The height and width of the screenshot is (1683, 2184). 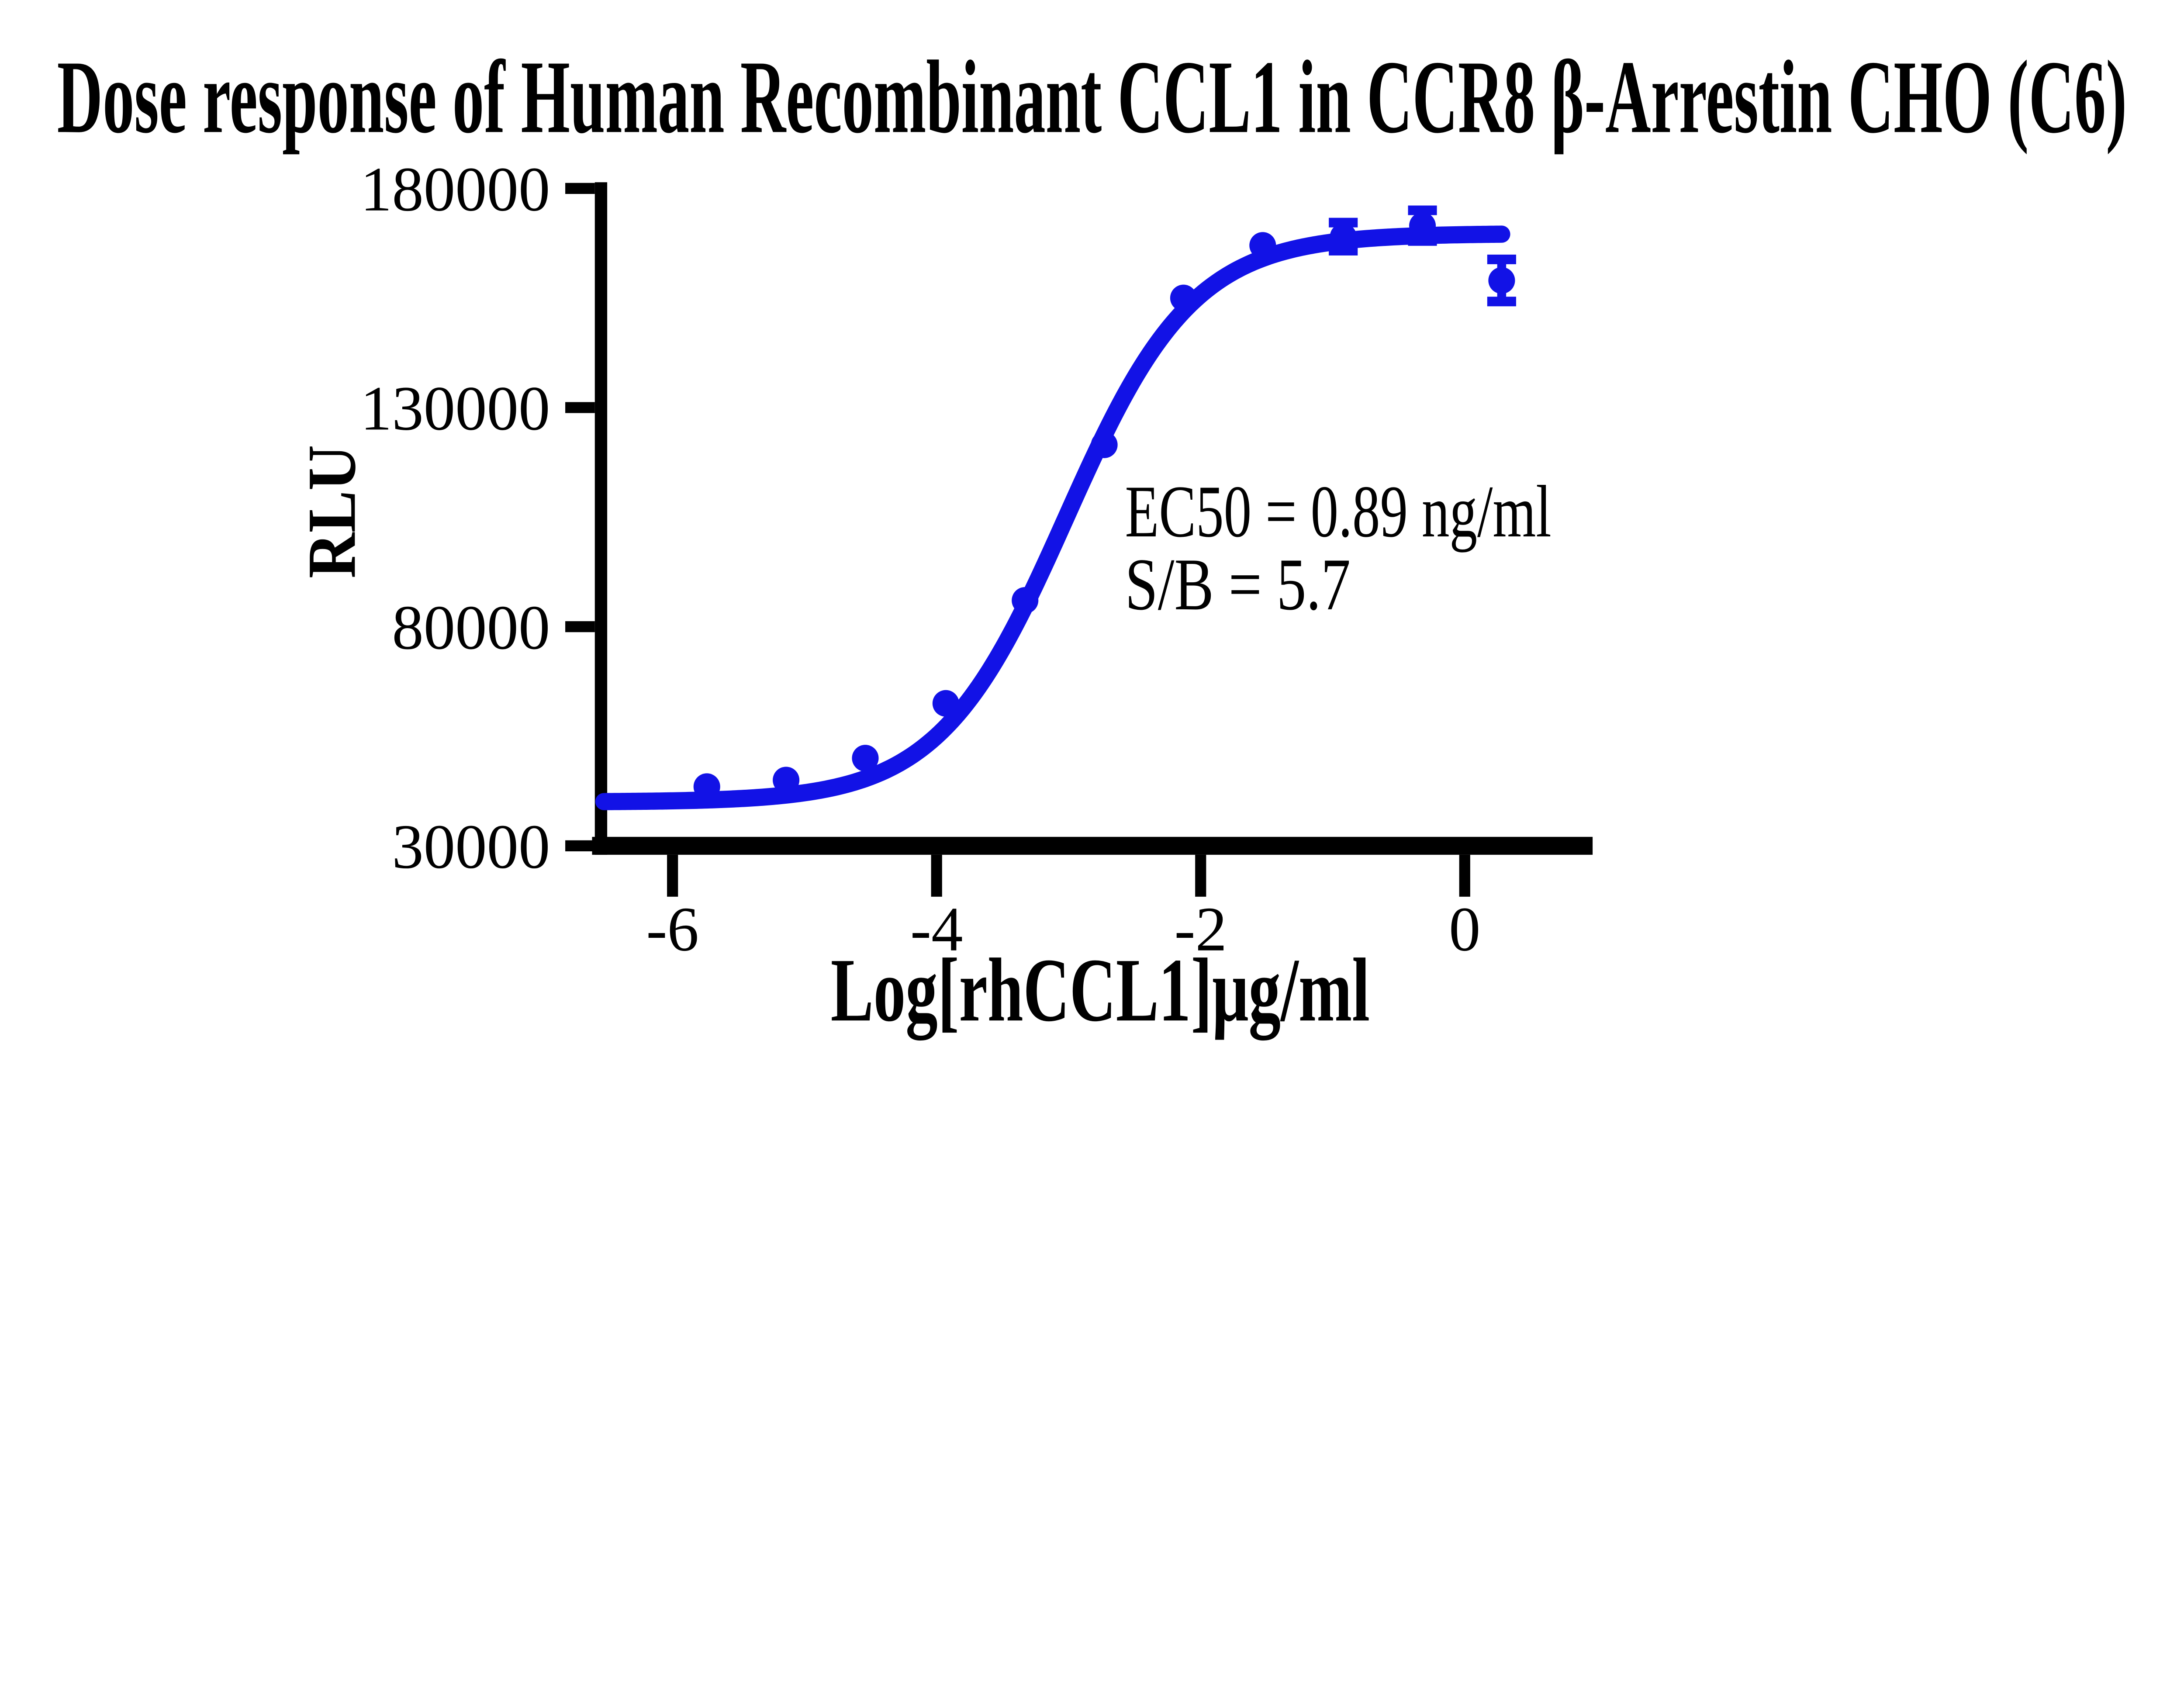 What do you see at coordinates (455, 408) in the screenshot?
I see `y-tick-label: 130000` at bounding box center [455, 408].